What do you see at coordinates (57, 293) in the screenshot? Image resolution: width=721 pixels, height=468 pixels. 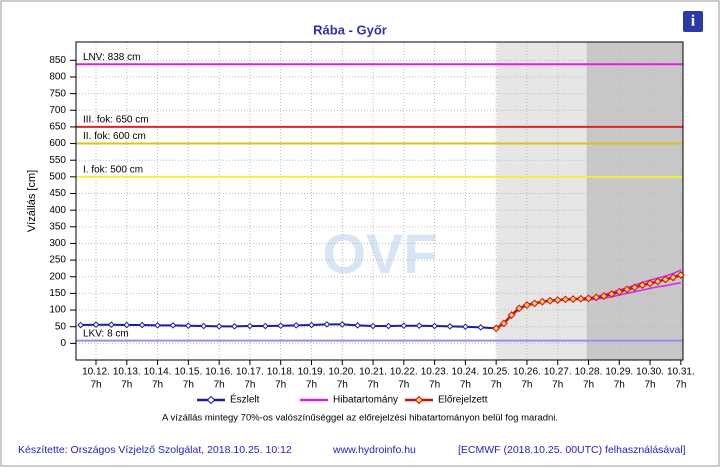 I see `y-tick-label: 150` at bounding box center [57, 293].